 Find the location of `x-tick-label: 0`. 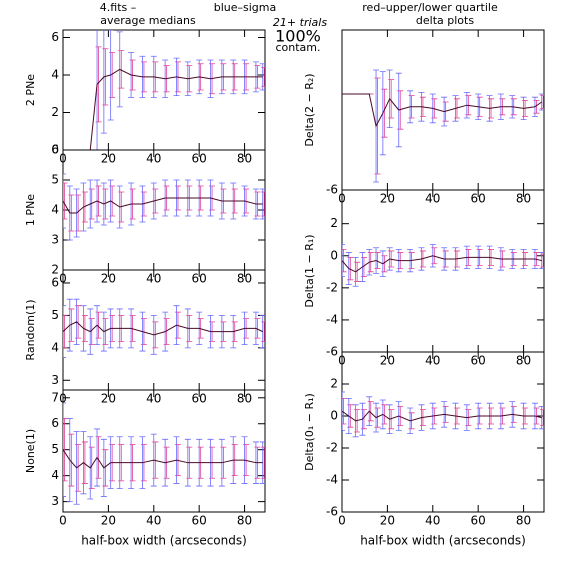

x-tick-label: 0 is located at coordinates (63, 521).